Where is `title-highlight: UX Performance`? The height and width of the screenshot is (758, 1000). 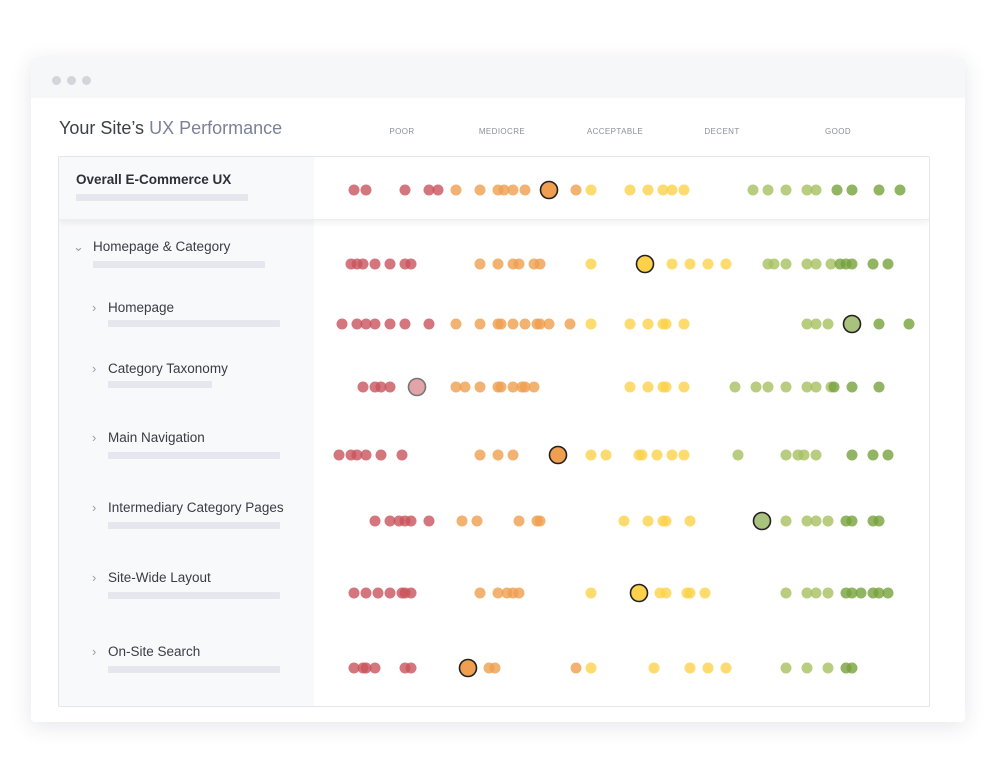
title-highlight: UX Performance is located at coordinates (216, 128).